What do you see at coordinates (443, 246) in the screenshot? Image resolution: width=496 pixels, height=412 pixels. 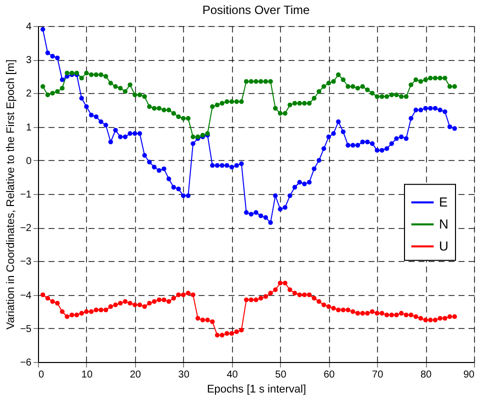 I see `legend-label: U` at bounding box center [443, 246].